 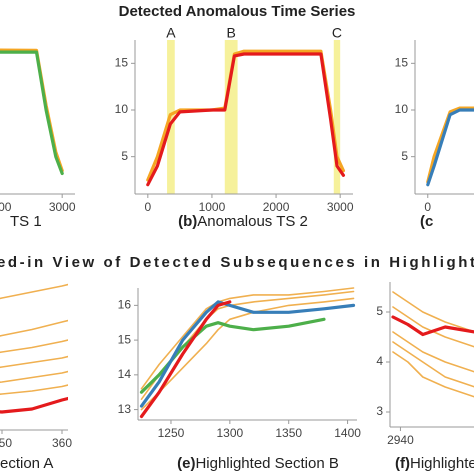 What do you see at coordinates (62, 443) in the screenshot?
I see `x-tick-label: 360` at bounding box center [62, 443].